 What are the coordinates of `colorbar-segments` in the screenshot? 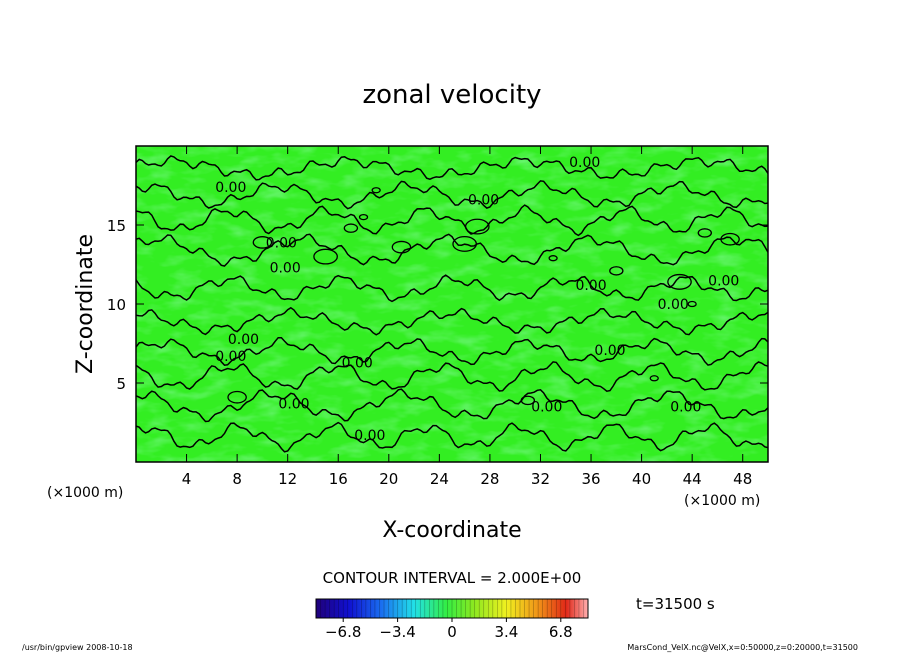 It's located at (452, 608).